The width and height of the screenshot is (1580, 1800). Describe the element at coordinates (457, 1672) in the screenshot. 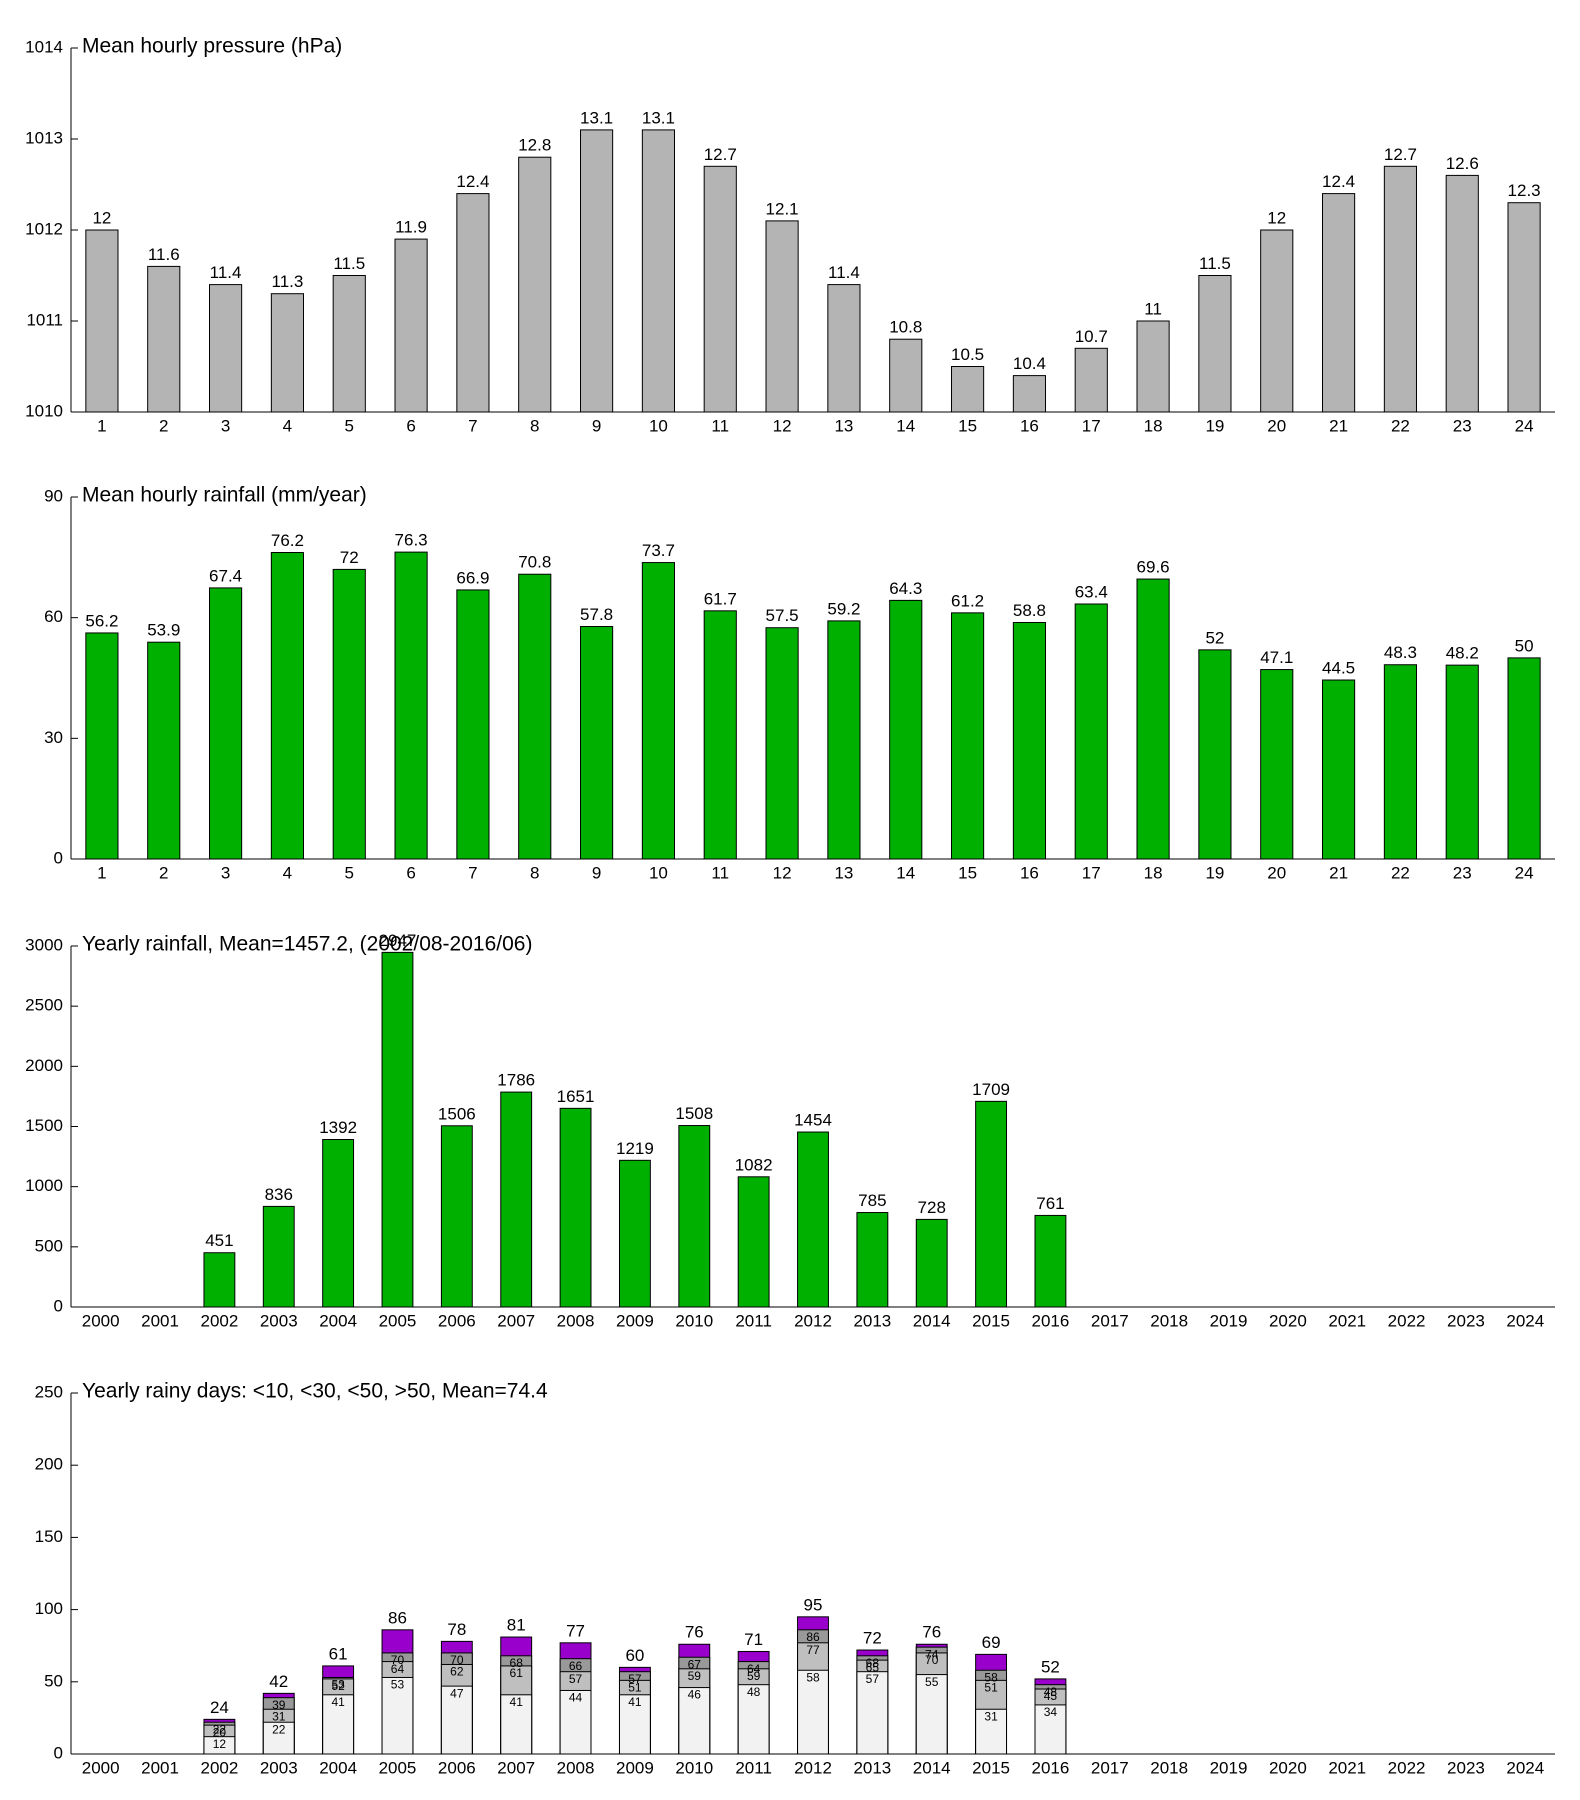

I see `segment-label: 62` at that location.